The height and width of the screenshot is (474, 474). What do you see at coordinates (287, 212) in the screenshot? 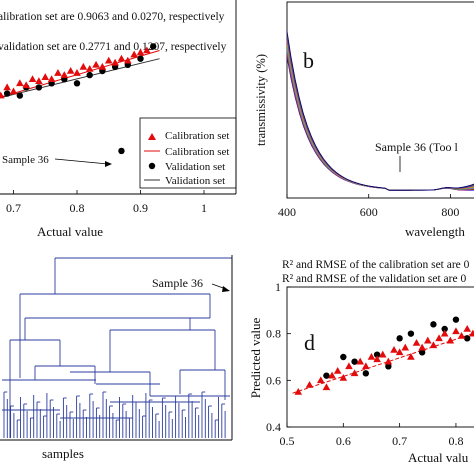
I see `x-tick-label: 400` at bounding box center [287, 212].